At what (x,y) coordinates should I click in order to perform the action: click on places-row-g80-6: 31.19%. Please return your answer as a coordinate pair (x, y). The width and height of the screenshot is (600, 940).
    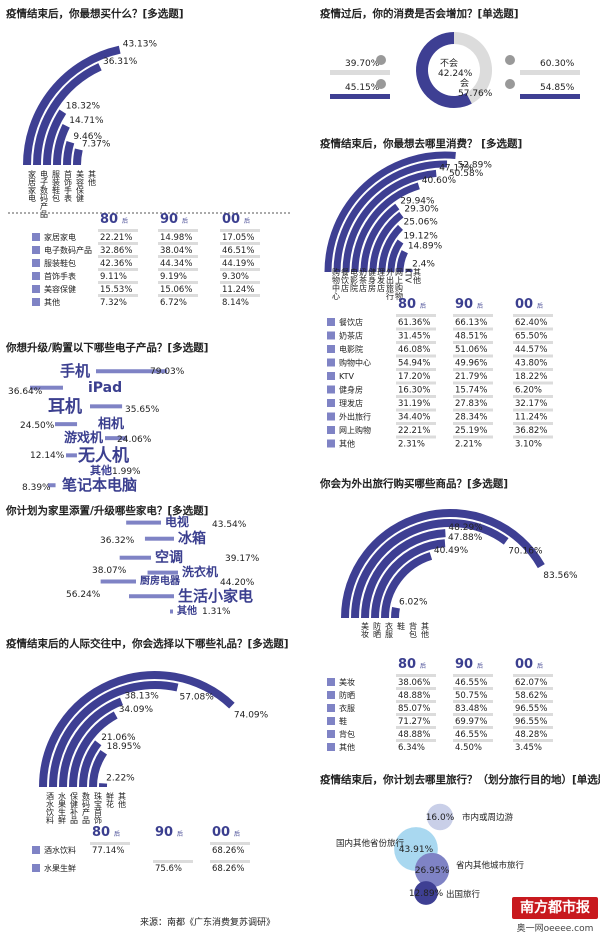
    Looking at the image, I should click on (414, 404).